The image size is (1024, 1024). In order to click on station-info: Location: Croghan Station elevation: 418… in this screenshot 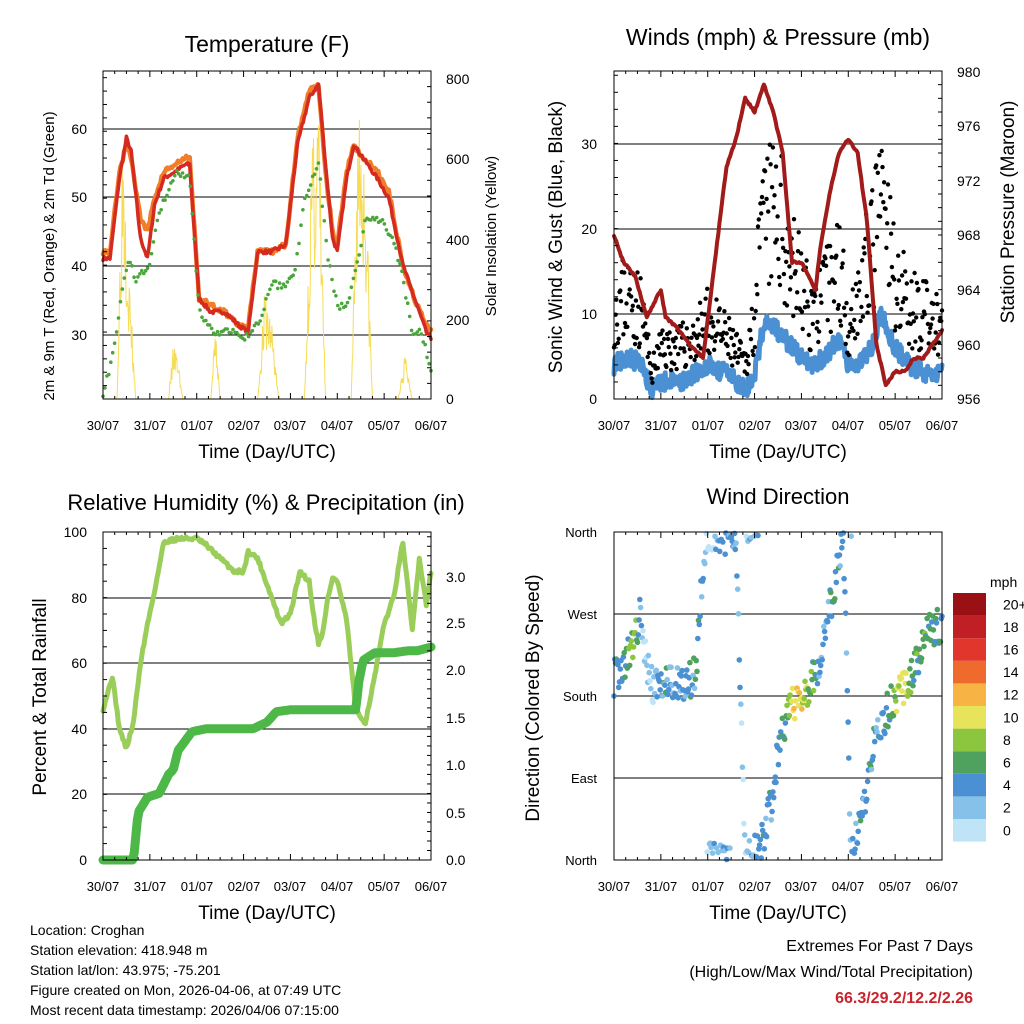, I will do `click(185, 970)`.